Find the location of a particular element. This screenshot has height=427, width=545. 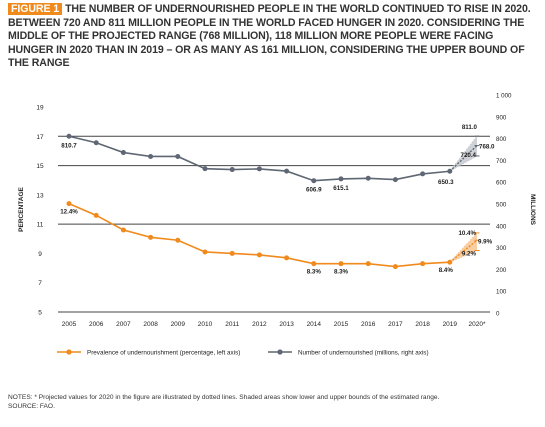

right-tick-label: 0 is located at coordinates (498, 314).